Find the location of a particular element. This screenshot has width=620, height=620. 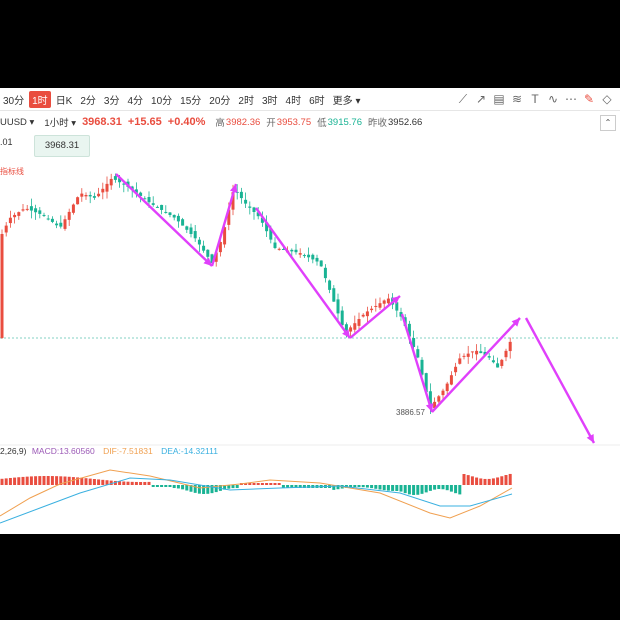

timeframe-13: 更多 ▾ is located at coordinates (346, 101).